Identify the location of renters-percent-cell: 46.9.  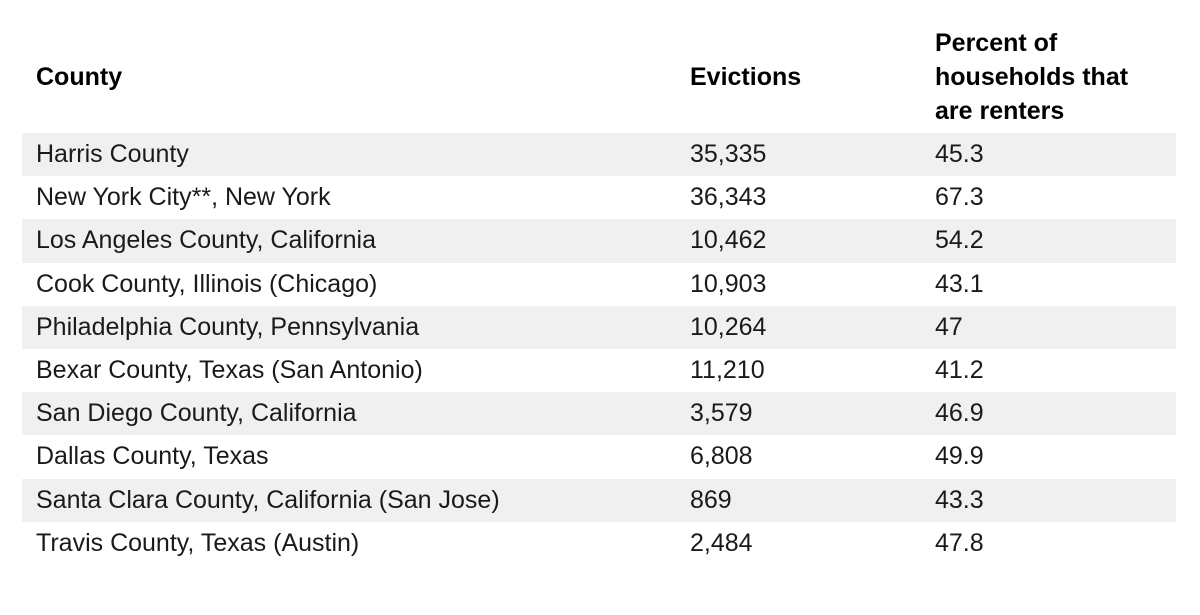
(959, 413).